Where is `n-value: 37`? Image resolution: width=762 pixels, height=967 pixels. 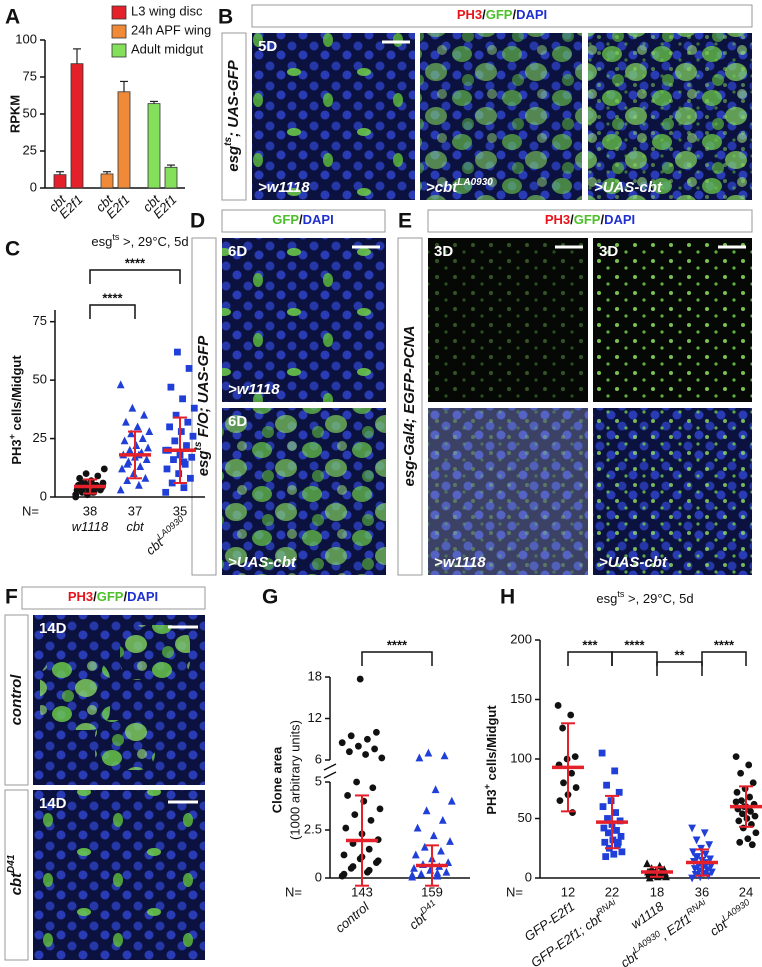
n-value: 37 is located at coordinates (135, 510).